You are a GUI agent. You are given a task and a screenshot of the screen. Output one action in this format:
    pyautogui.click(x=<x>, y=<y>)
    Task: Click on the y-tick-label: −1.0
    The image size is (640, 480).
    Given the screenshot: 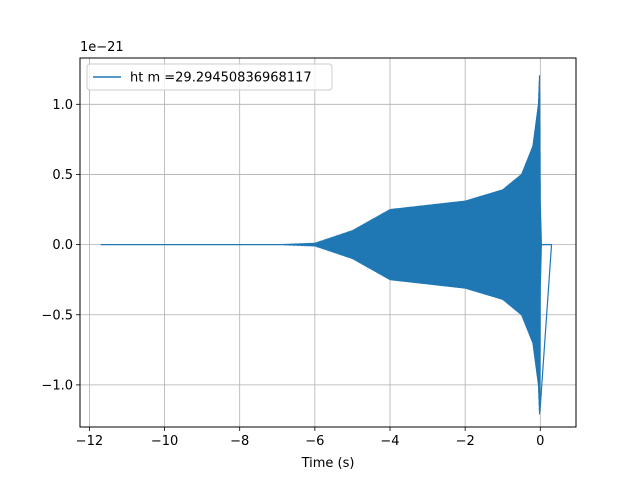 What is the action you would take?
    pyautogui.click(x=57, y=385)
    